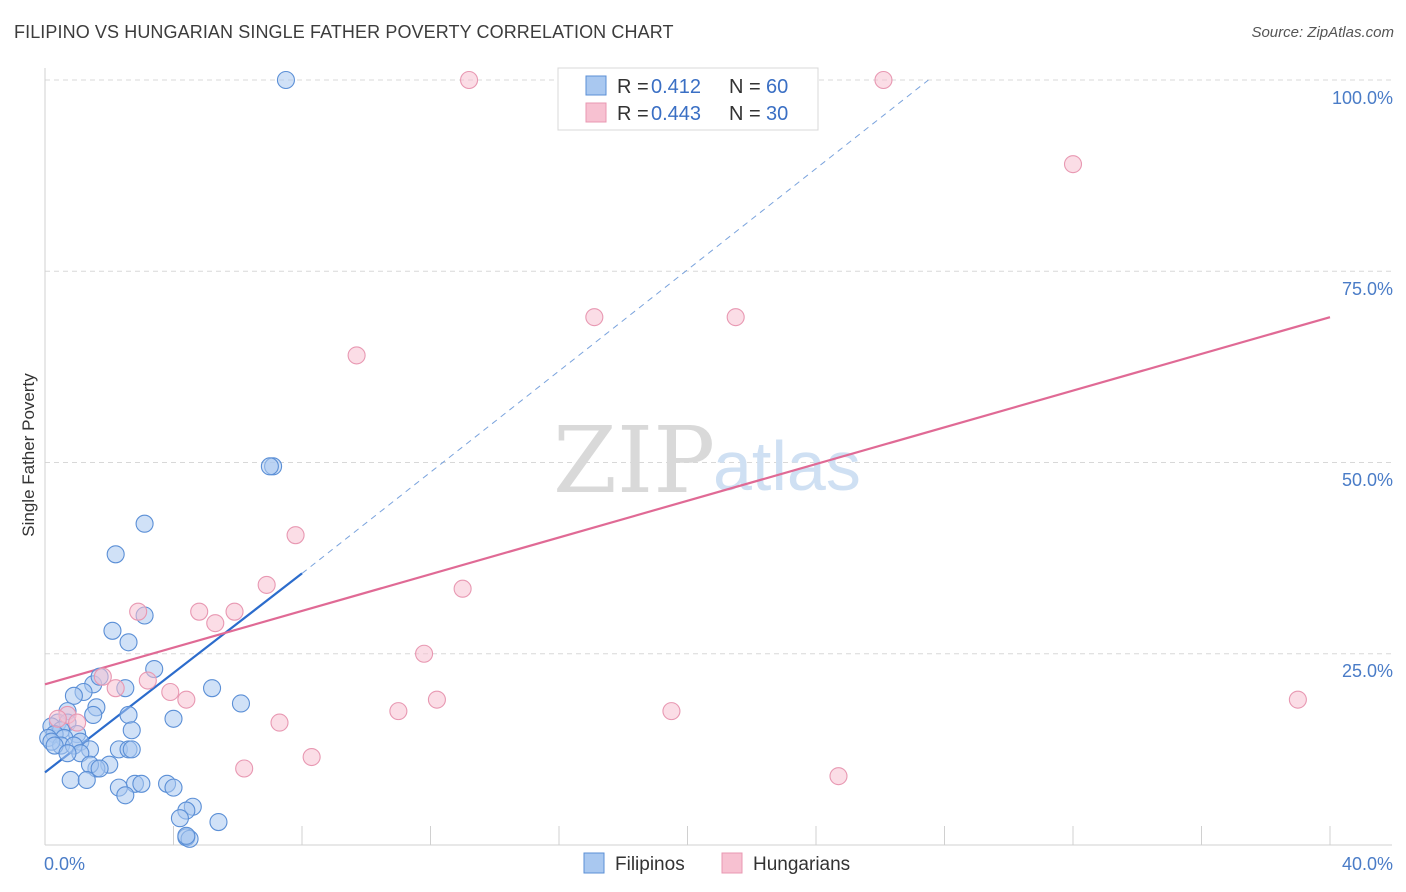 The width and height of the screenshot is (1406, 892). Describe the element at coordinates (1367, 864) in the screenshot. I see `x-tick-label-max: 40.0%` at that location.